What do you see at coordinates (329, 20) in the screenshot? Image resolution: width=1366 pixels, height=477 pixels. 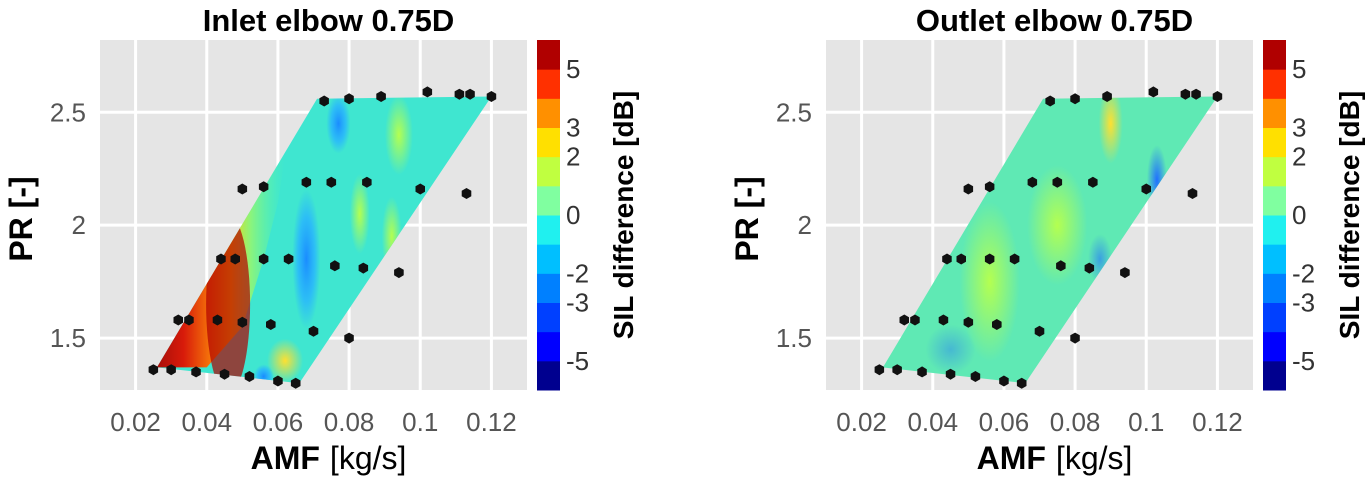 I see `chart-title: Inlet elbow 0.75D` at bounding box center [329, 20].